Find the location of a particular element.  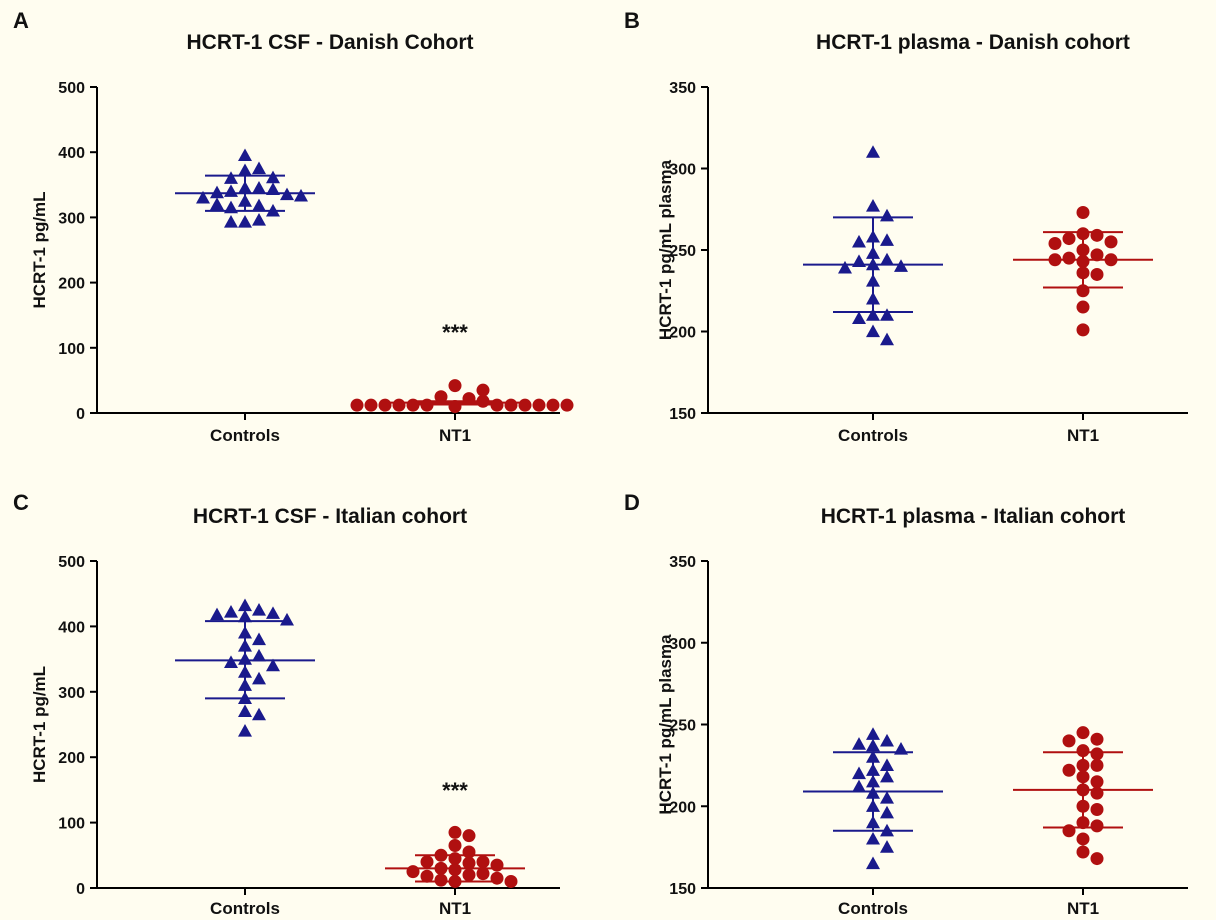

y-axis-label-d: HCRT-1 pg/mL plasma is located at coordinates (665, 724).